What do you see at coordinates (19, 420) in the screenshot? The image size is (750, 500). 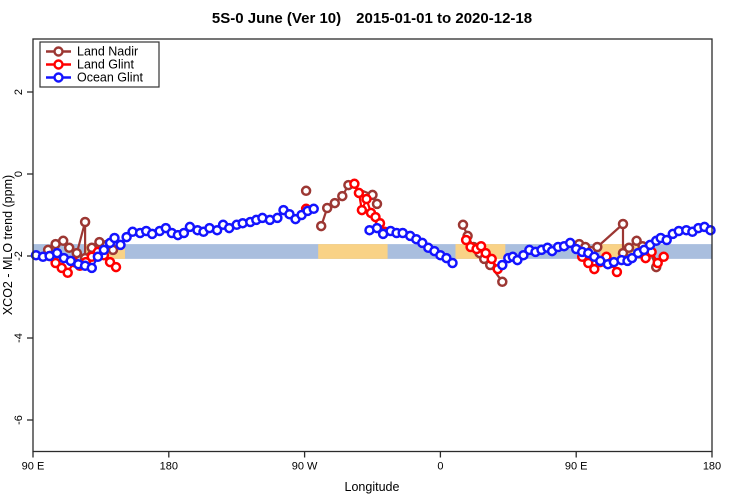 I see `y-tick-label: -6` at bounding box center [19, 420].